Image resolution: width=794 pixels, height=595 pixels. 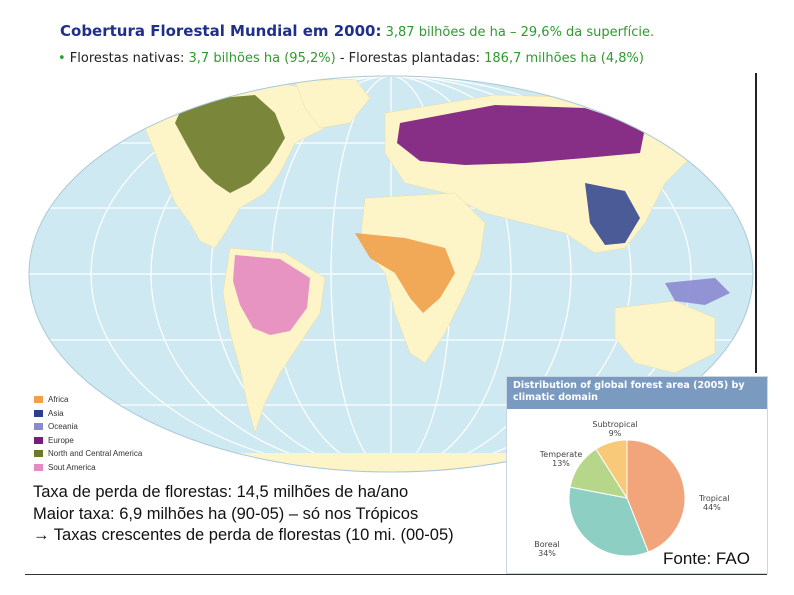 What do you see at coordinates (221, 31) in the screenshot?
I see `title-bold: Cobertura Florestal Mundial em 2000:` at bounding box center [221, 31].